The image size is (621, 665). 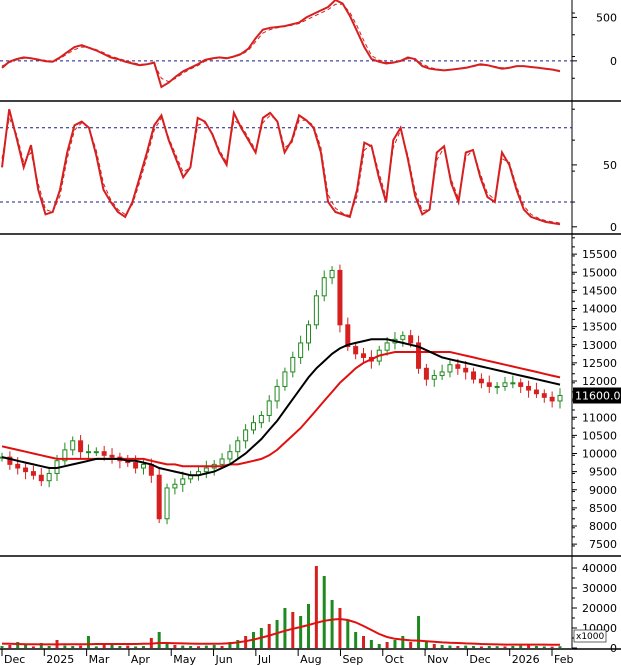 I want to click on last-price-tag, so click(x=597, y=395).